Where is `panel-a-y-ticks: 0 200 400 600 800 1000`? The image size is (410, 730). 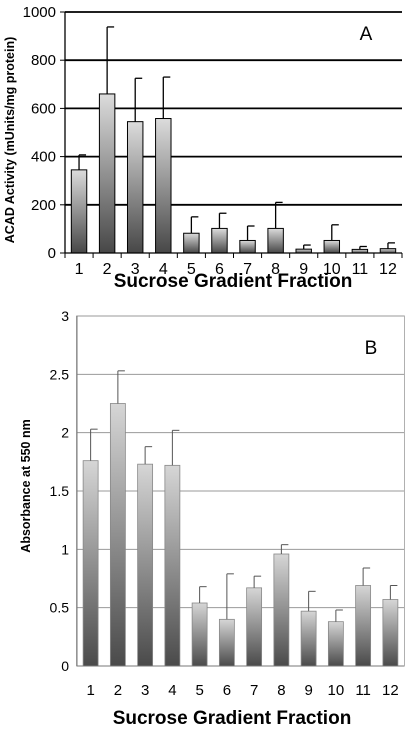
panel-a-y-ticks: 0 200 400 600 800 1000 is located at coordinates (44, 133).